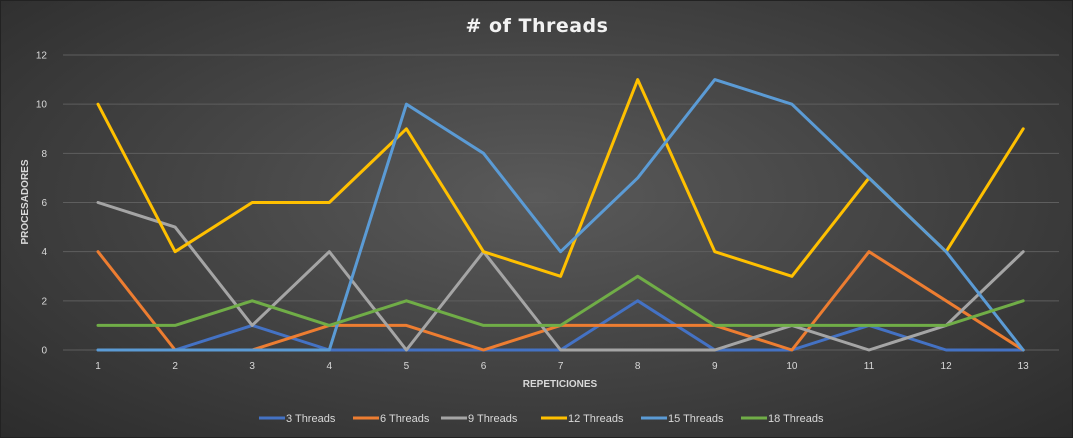 This screenshot has height=439, width=1073. I want to click on legend-item: 12 Threads, so click(582, 419).